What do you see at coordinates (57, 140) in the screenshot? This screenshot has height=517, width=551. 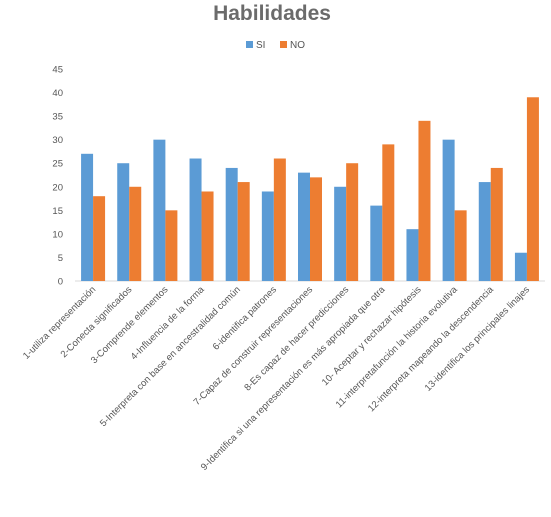 I see `y-tick-label: 30` at bounding box center [57, 140].